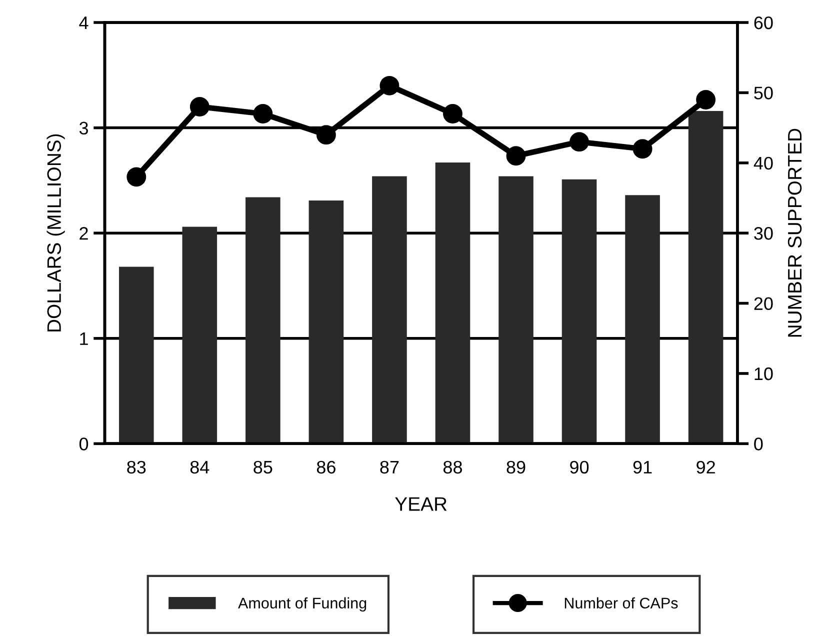 The height and width of the screenshot is (643, 838). Describe the element at coordinates (579, 467) in the screenshot. I see `x-tick-label: 90` at that location.